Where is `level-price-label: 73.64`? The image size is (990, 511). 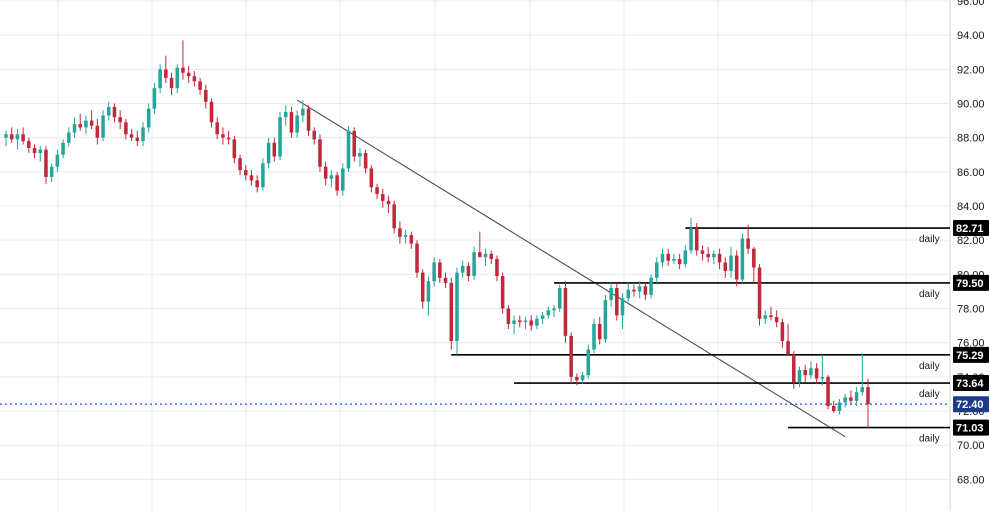 level-price-label: 73.64 is located at coordinates (970, 384).